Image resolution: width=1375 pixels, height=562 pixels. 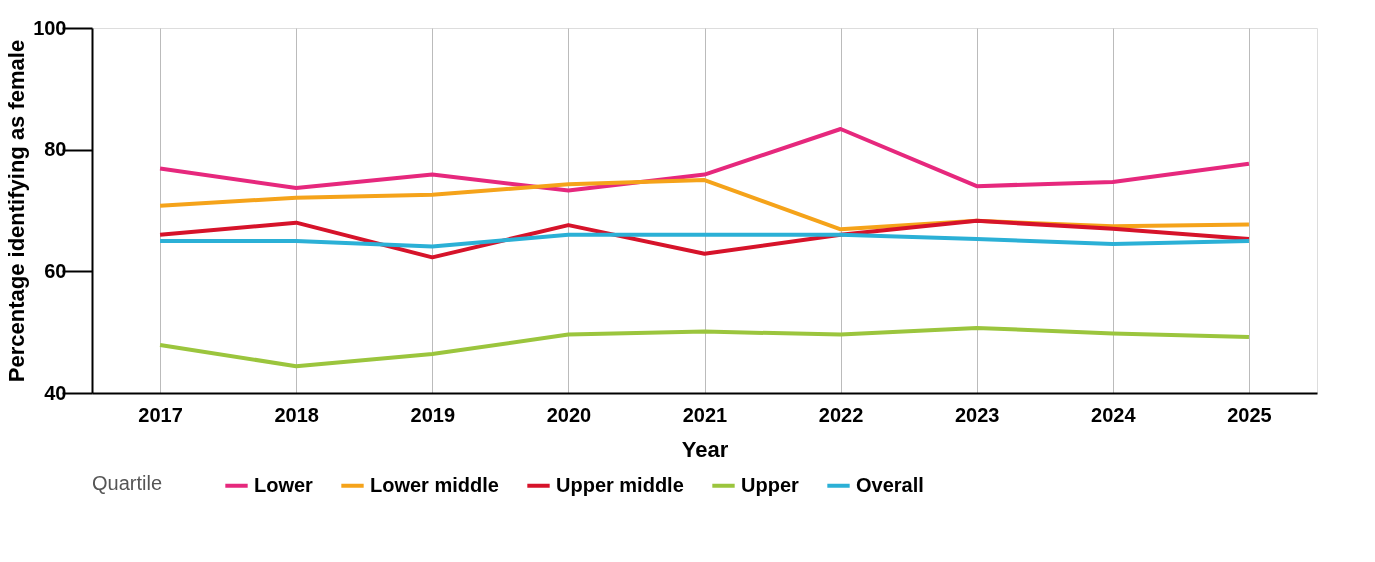 I want to click on legend-label: Overall, so click(x=890, y=484).